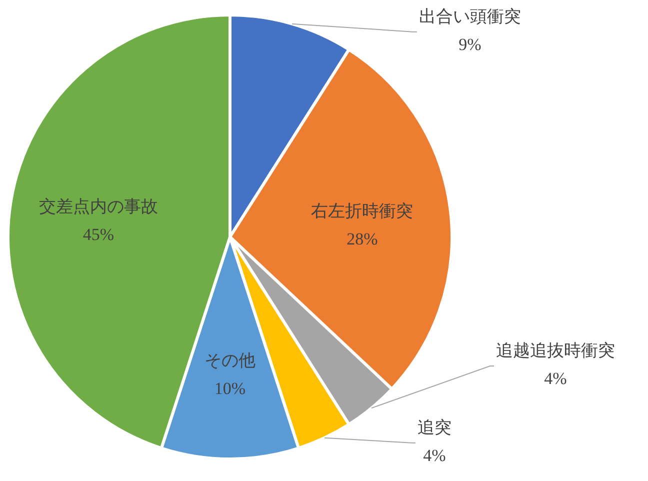 The image size is (648, 481). Describe the element at coordinates (230, 360) in the screenshot. I see `slice-label: その他` at that location.